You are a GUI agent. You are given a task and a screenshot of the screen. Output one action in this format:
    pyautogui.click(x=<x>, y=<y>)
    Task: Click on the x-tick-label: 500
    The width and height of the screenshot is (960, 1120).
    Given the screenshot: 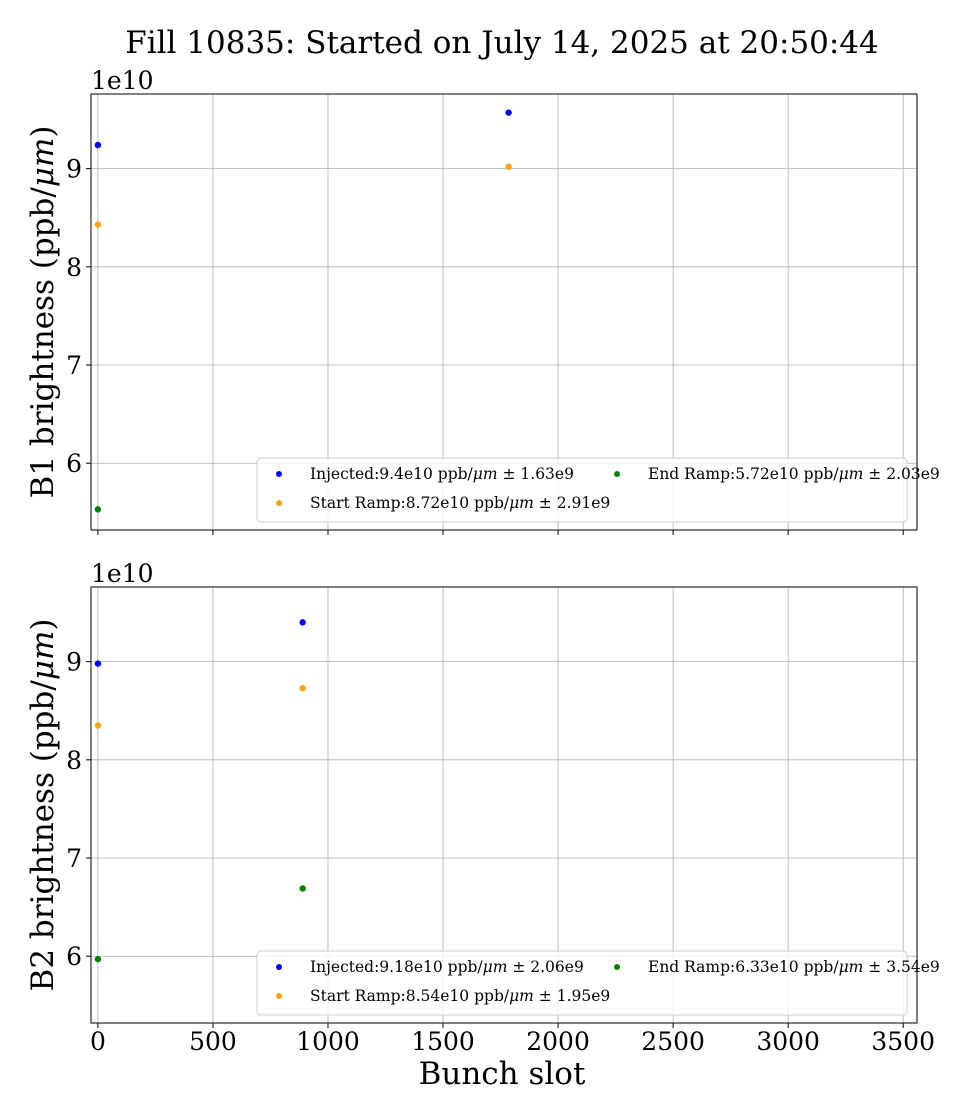 What is the action you would take?
    pyautogui.click(x=213, y=1041)
    